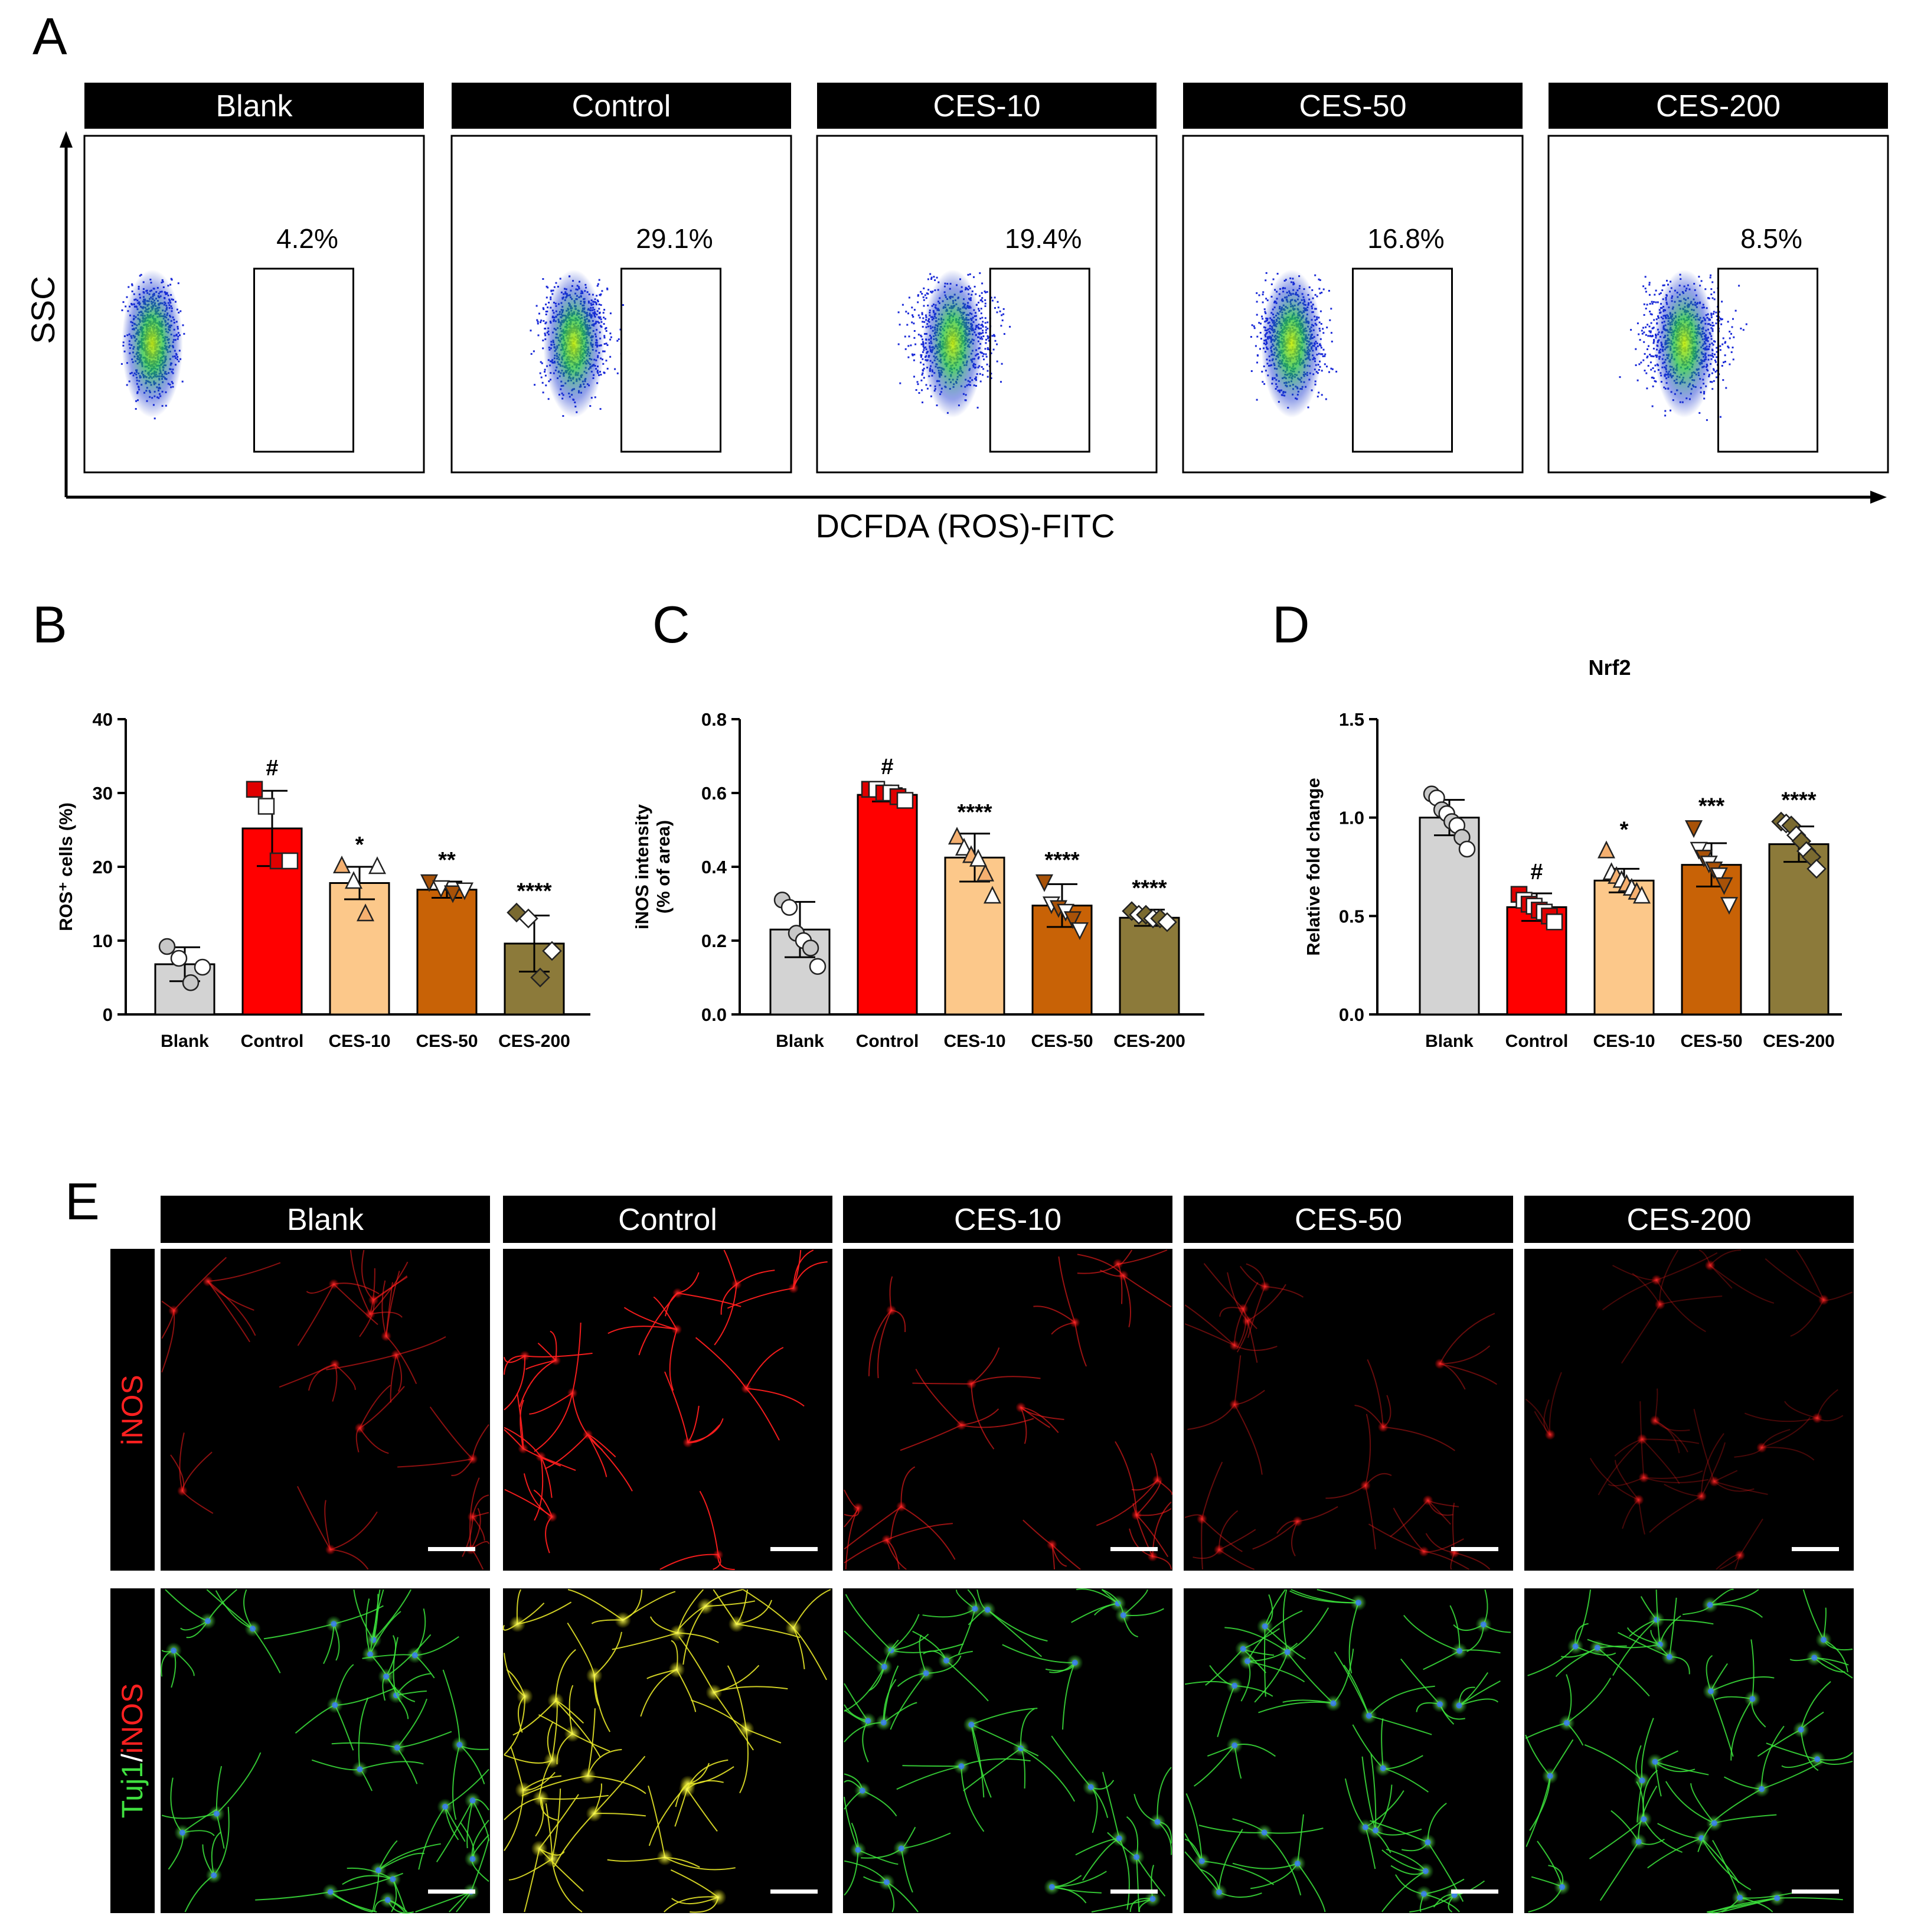 This screenshot has width=1911, height=1932. What do you see at coordinates (1474, 1549) in the screenshot?
I see `scale-bar` at bounding box center [1474, 1549].